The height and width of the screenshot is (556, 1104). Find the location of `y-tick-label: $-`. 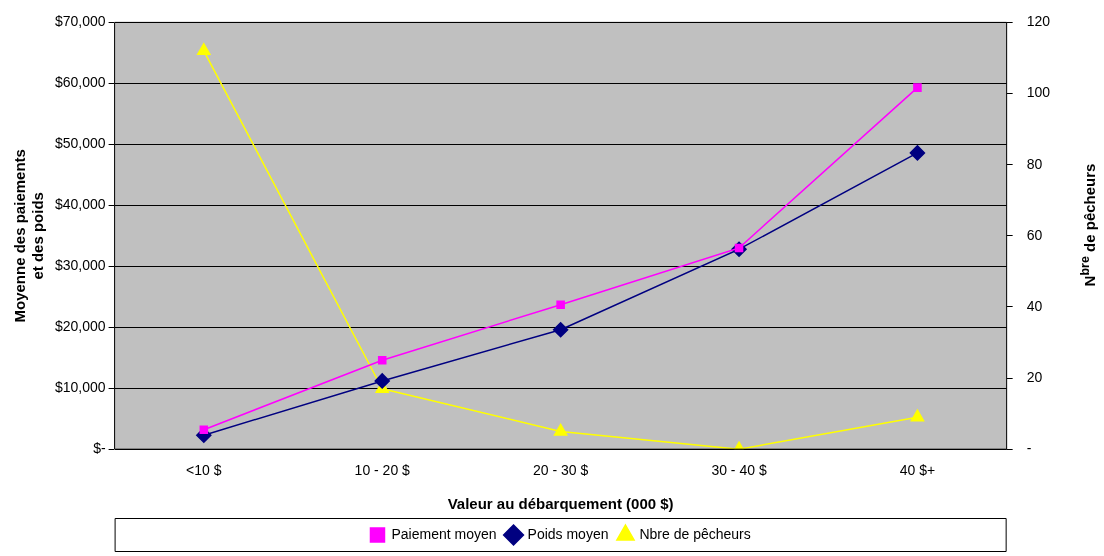

y-tick-label: $- is located at coordinates (99, 448).